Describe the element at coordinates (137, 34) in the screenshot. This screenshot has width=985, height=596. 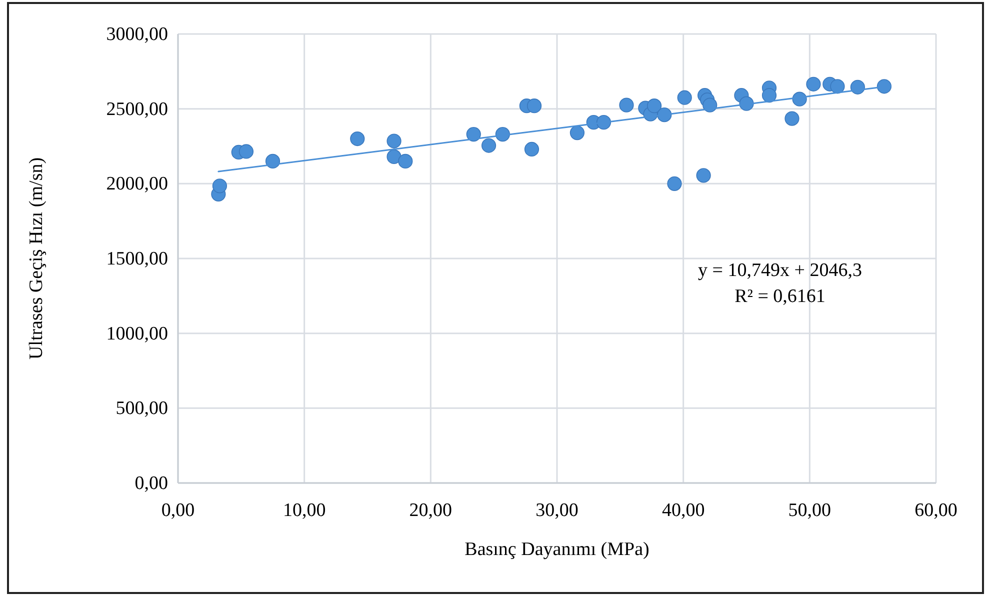
I see `y-tick-label: 3000,00` at that location.